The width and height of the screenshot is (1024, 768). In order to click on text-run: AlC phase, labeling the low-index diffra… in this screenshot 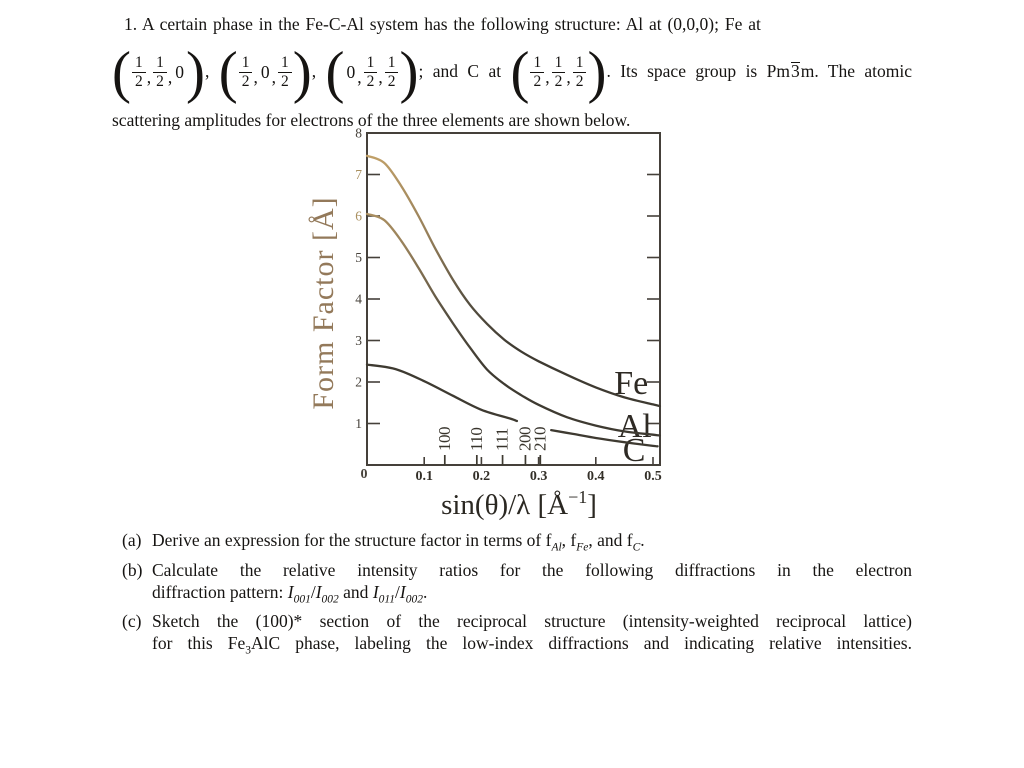, I will do `click(581, 643)`.